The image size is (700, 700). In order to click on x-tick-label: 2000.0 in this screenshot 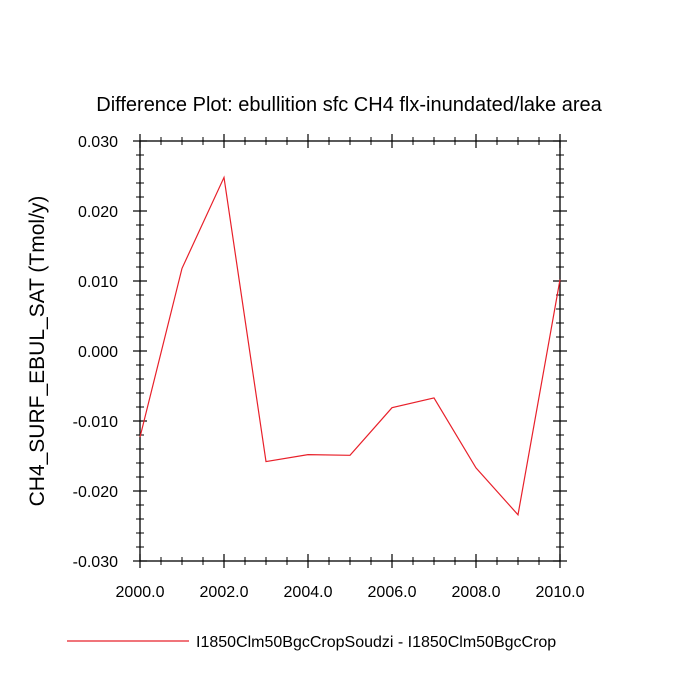, I will do `click(140, 592)`.